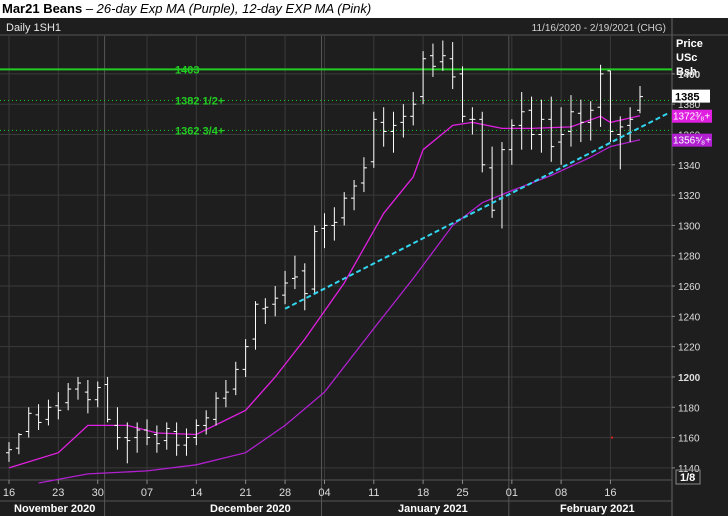 This screenshot has height=516, width=728. I want to click on ma-purple-flag, so click(692, 140).